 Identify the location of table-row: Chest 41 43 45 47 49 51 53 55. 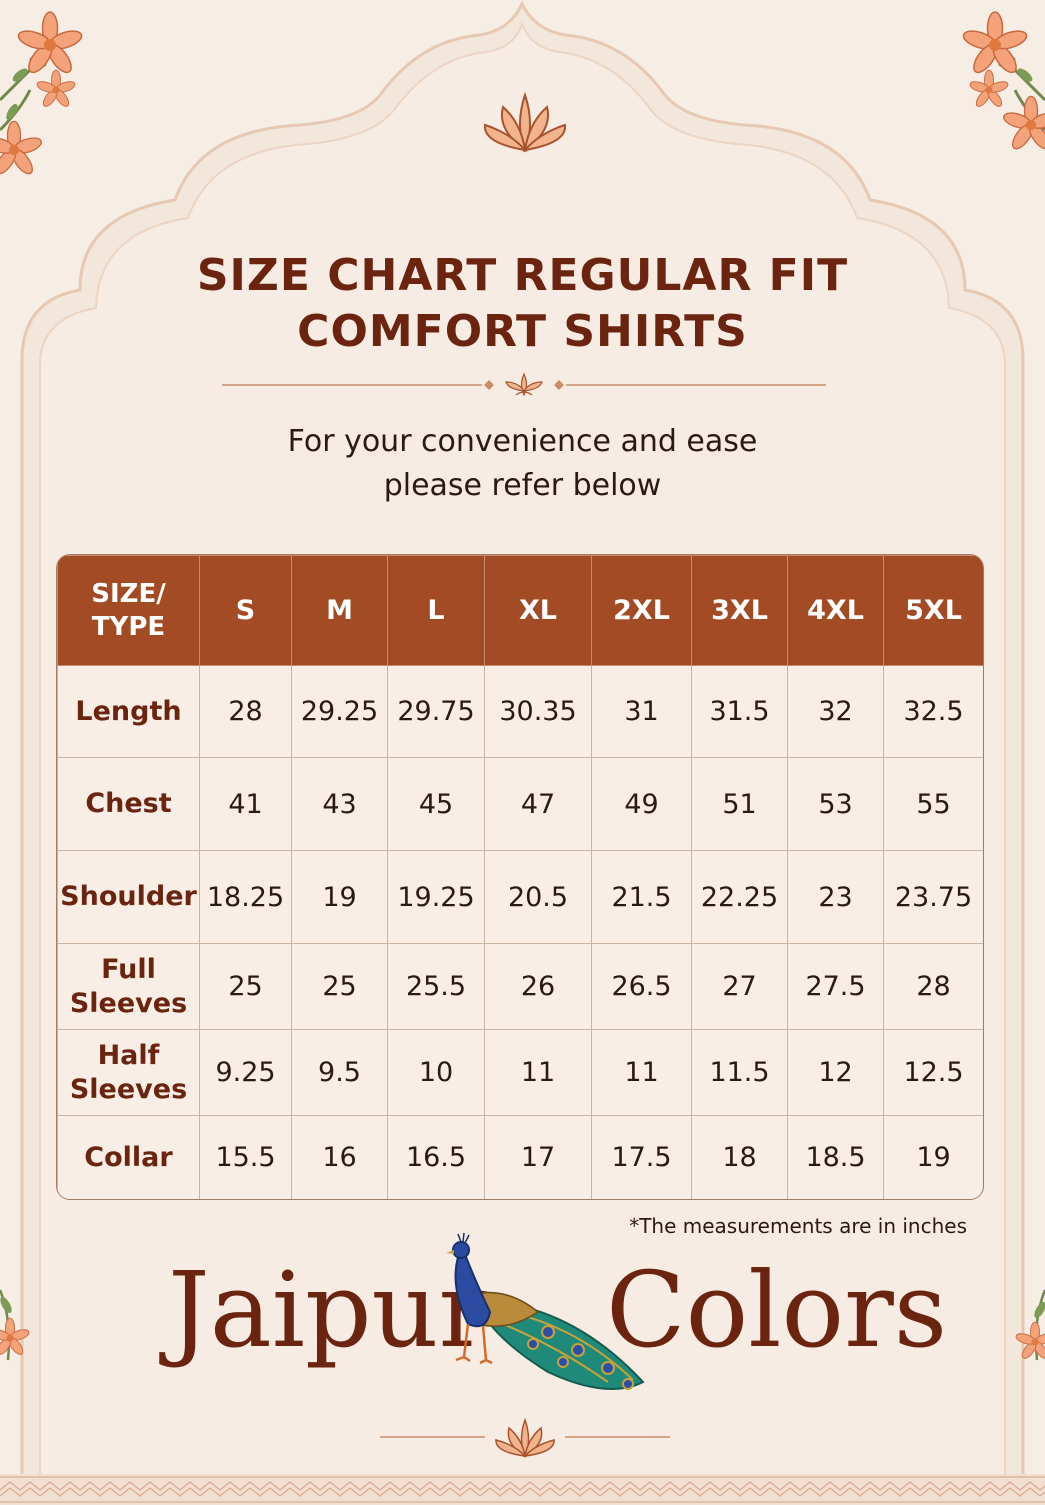
(520, 804).